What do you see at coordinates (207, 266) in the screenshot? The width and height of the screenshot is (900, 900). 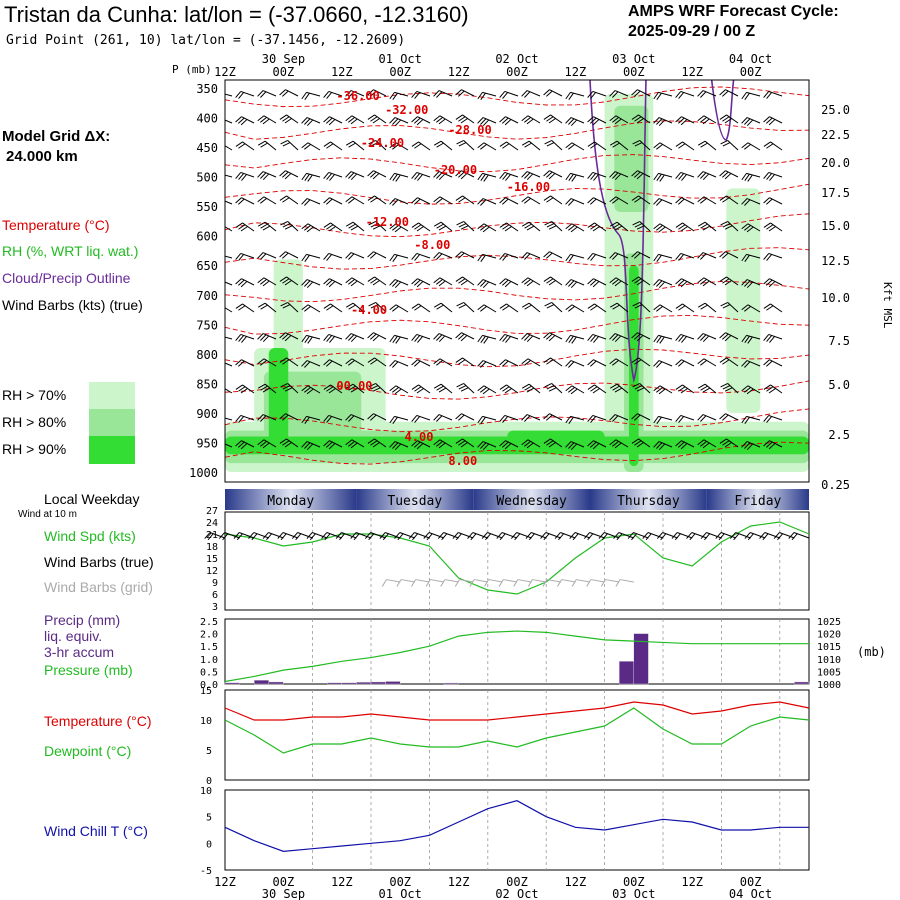 I see `pressure-tick-label: 650` at bounding box center [207, 266].